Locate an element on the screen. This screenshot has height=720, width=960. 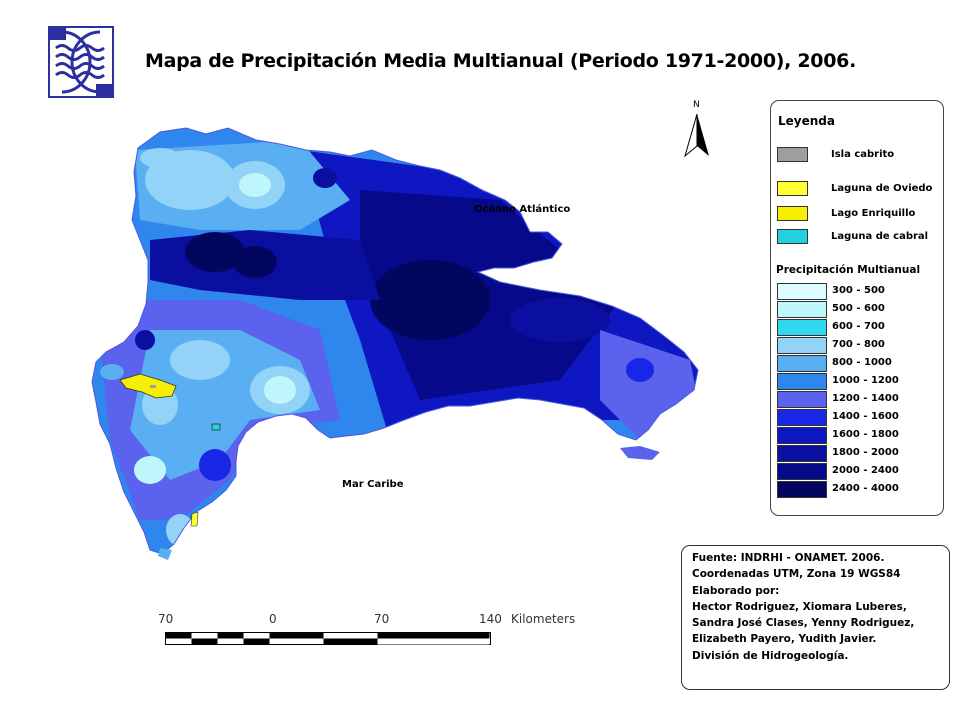
legend-label: Laguna de cabral is located at coordinates (880, 236).